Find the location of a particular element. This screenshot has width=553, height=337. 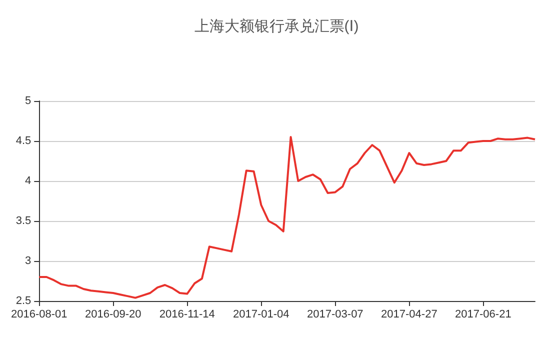

y-tick-label: 4 is located at coordinates (28, 181).